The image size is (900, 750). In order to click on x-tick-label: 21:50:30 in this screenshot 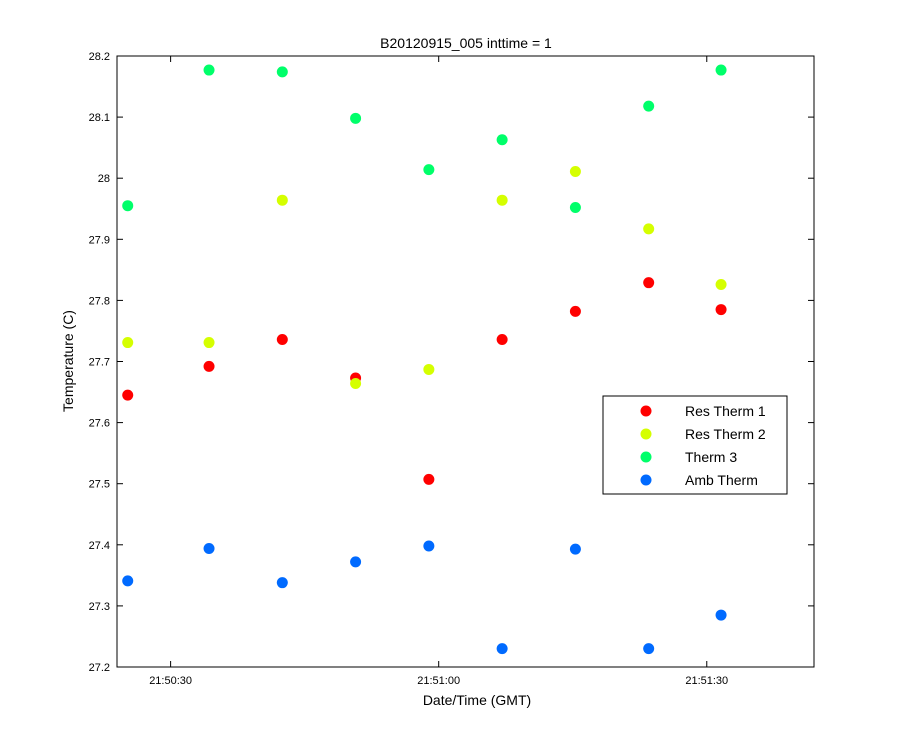, I will do `click(170, 681)`.